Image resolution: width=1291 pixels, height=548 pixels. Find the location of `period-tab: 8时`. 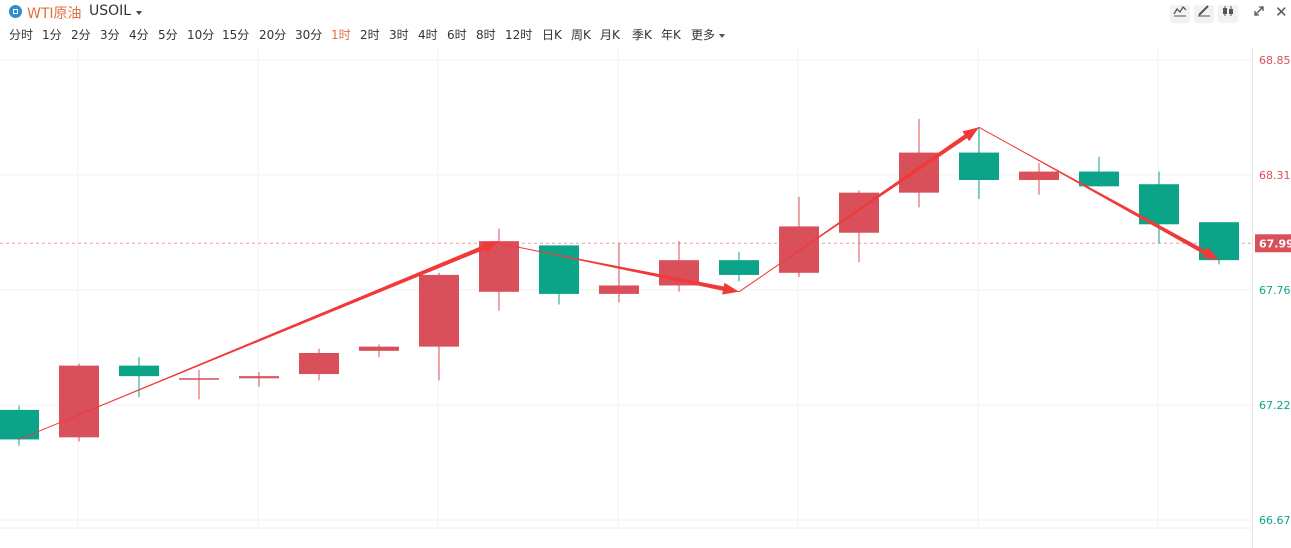

period-tab: 8时 is located at coordinates (486, 35).